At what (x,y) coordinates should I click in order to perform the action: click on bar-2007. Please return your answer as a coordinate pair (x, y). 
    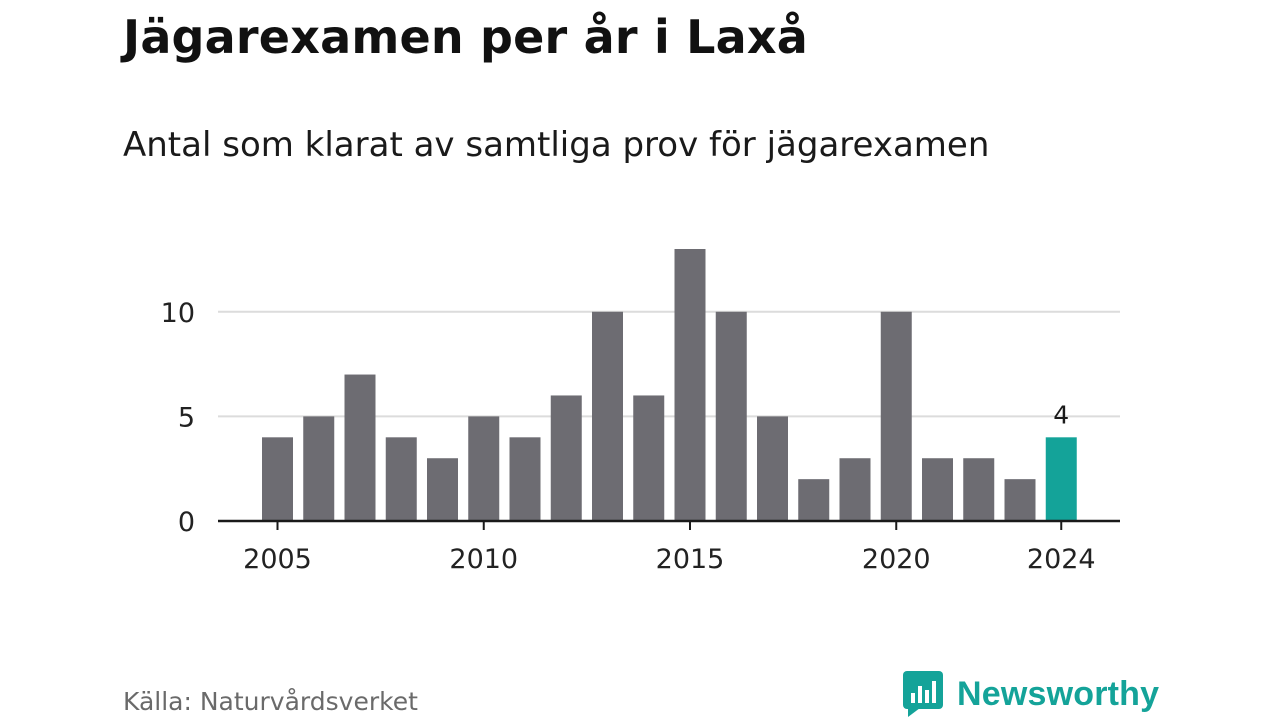
    Looking at the image, I should click on (360, 447).